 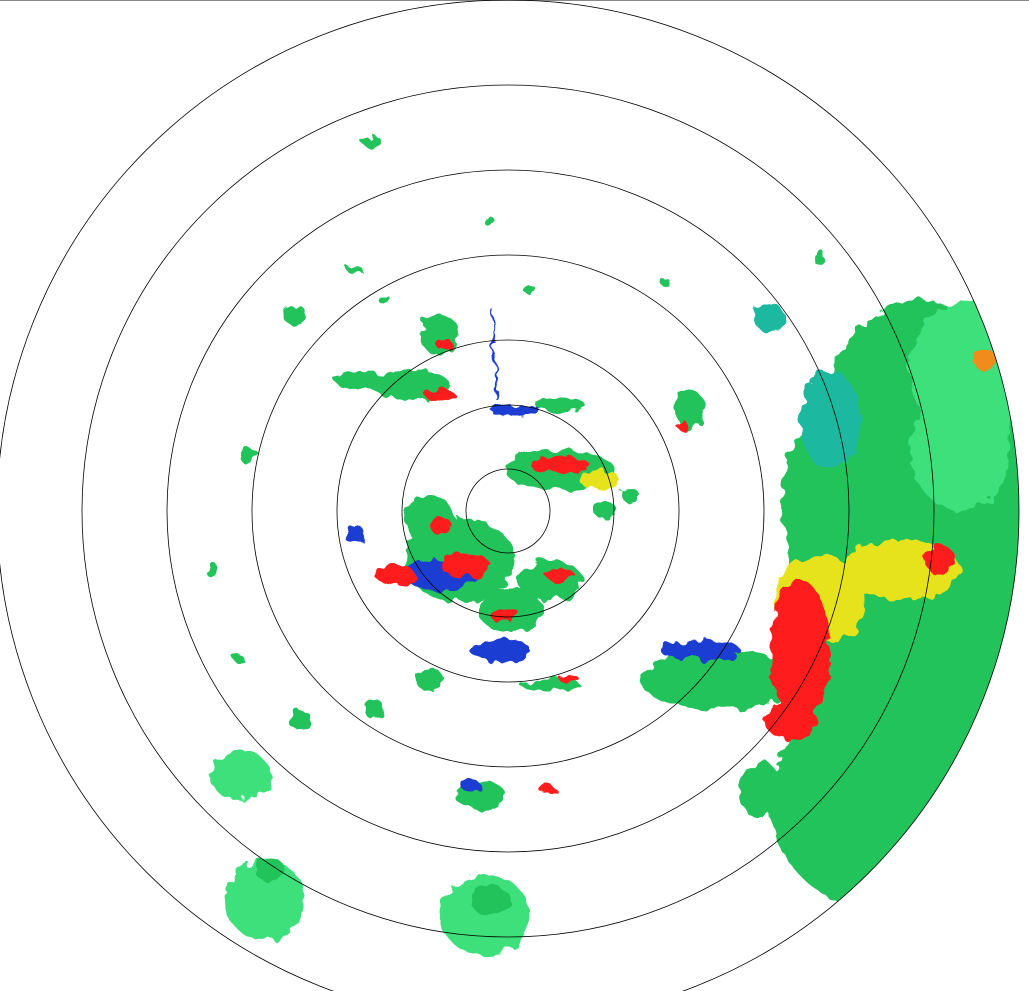 What do you see at coordinates (514, 0) in the screenshot?
I see `top-border` at bounding box center [514, 0].